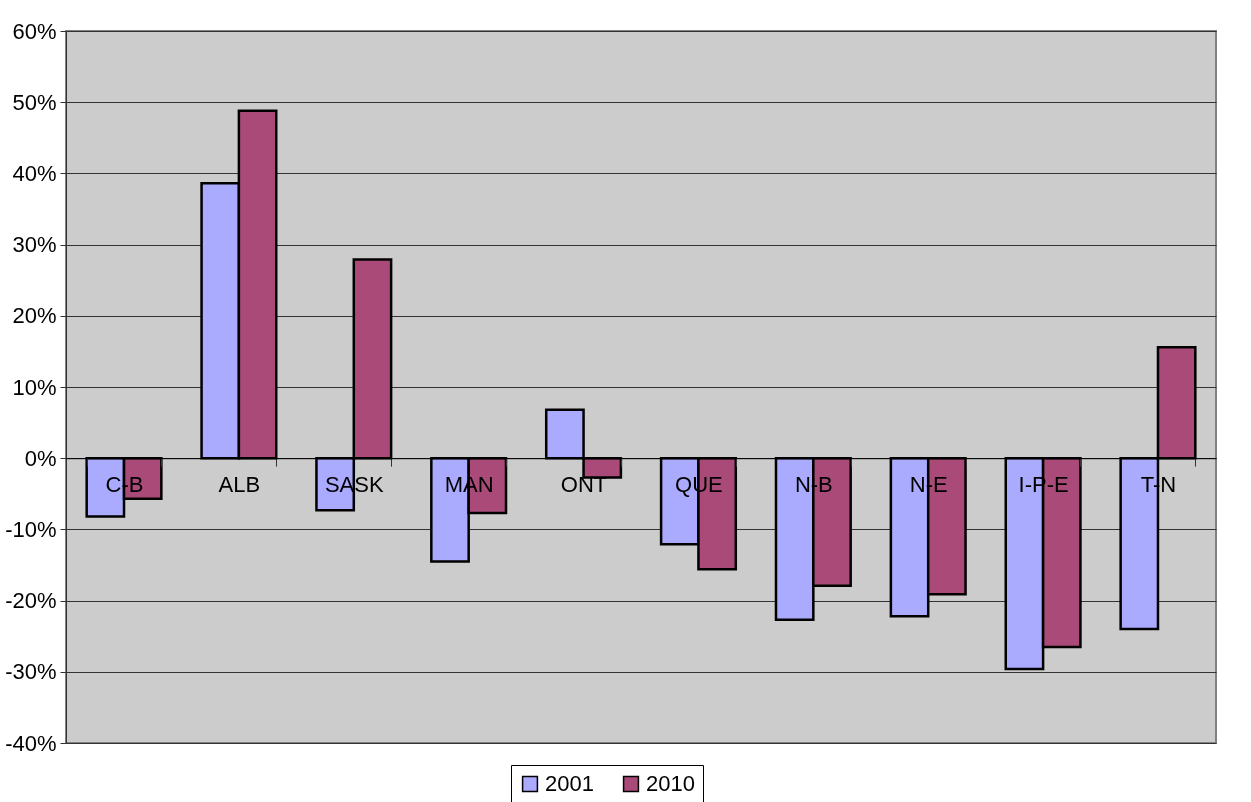 This screenshot has width=1251, height=802. Describe the element at coordinates (928, 484) in the screenshot. I see `x-tick-label: N-E` at that location.